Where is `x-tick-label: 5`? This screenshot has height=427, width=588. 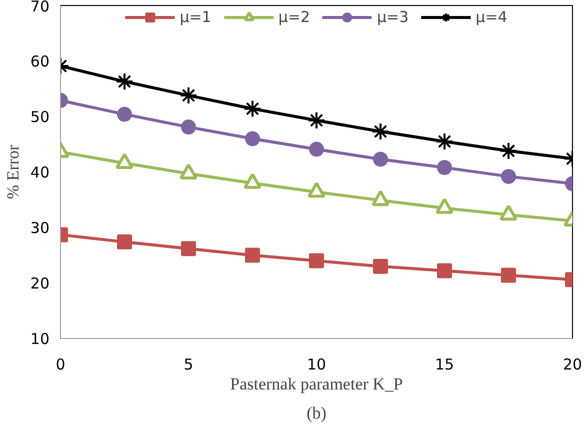 x-tick-label: 5 is located at coordinates (189, 365).